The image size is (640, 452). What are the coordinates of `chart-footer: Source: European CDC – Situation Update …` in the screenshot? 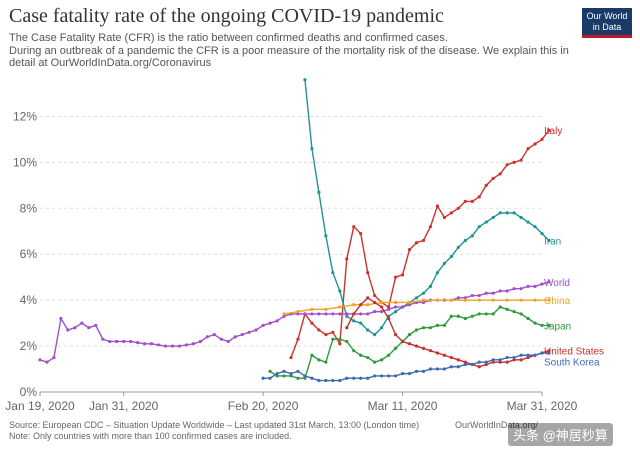 It's located at (273, 431).